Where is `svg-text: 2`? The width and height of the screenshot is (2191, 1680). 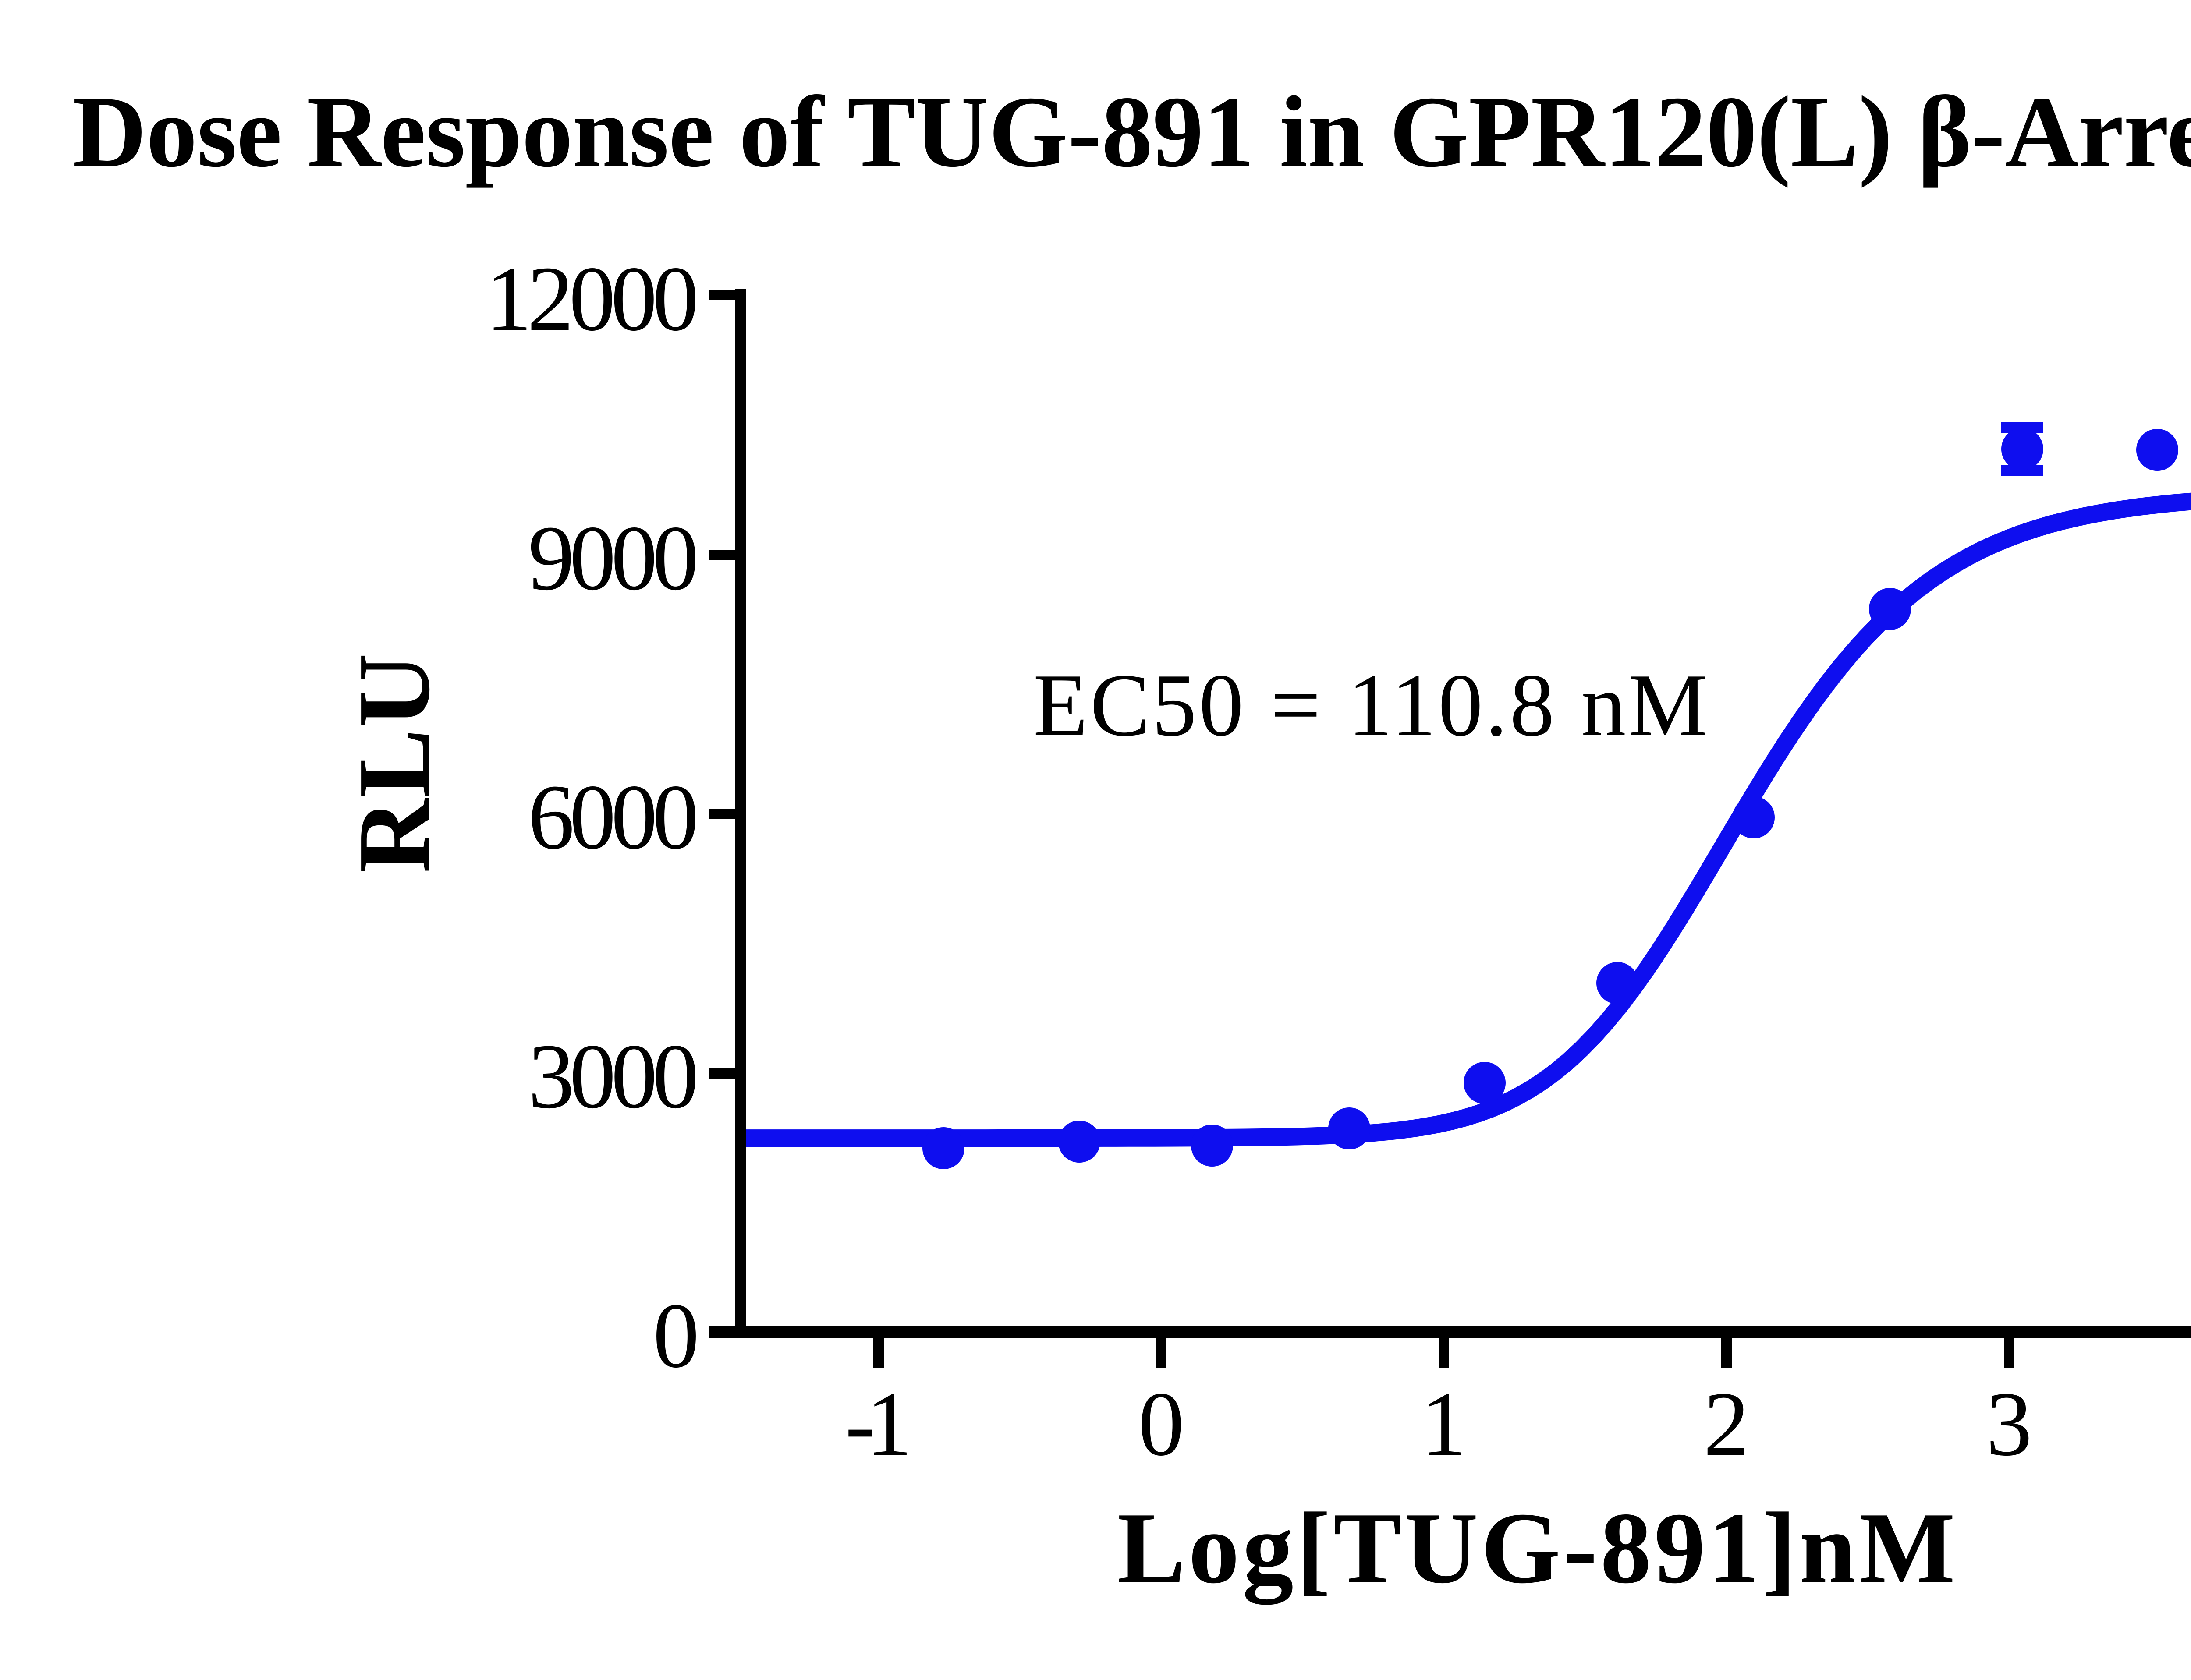
svg-text: 2 is located at coordinates (1727, 1424).